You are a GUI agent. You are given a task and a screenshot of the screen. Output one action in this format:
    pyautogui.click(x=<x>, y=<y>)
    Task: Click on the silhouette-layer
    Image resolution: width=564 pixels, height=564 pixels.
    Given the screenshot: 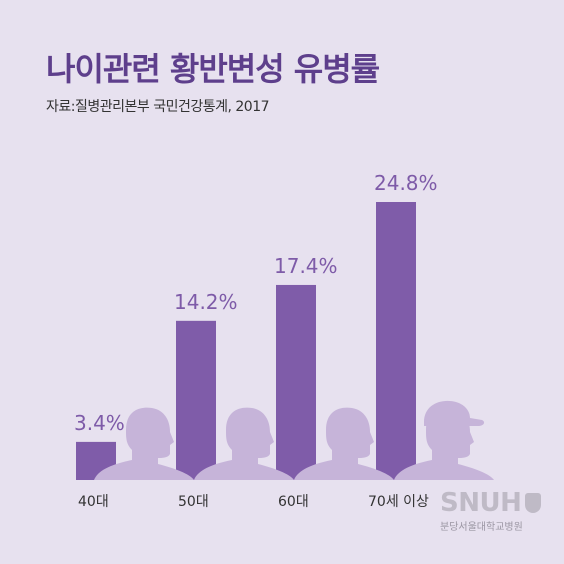 What is the action you would take?
    pyautogui.click(x=294, y=440)
    